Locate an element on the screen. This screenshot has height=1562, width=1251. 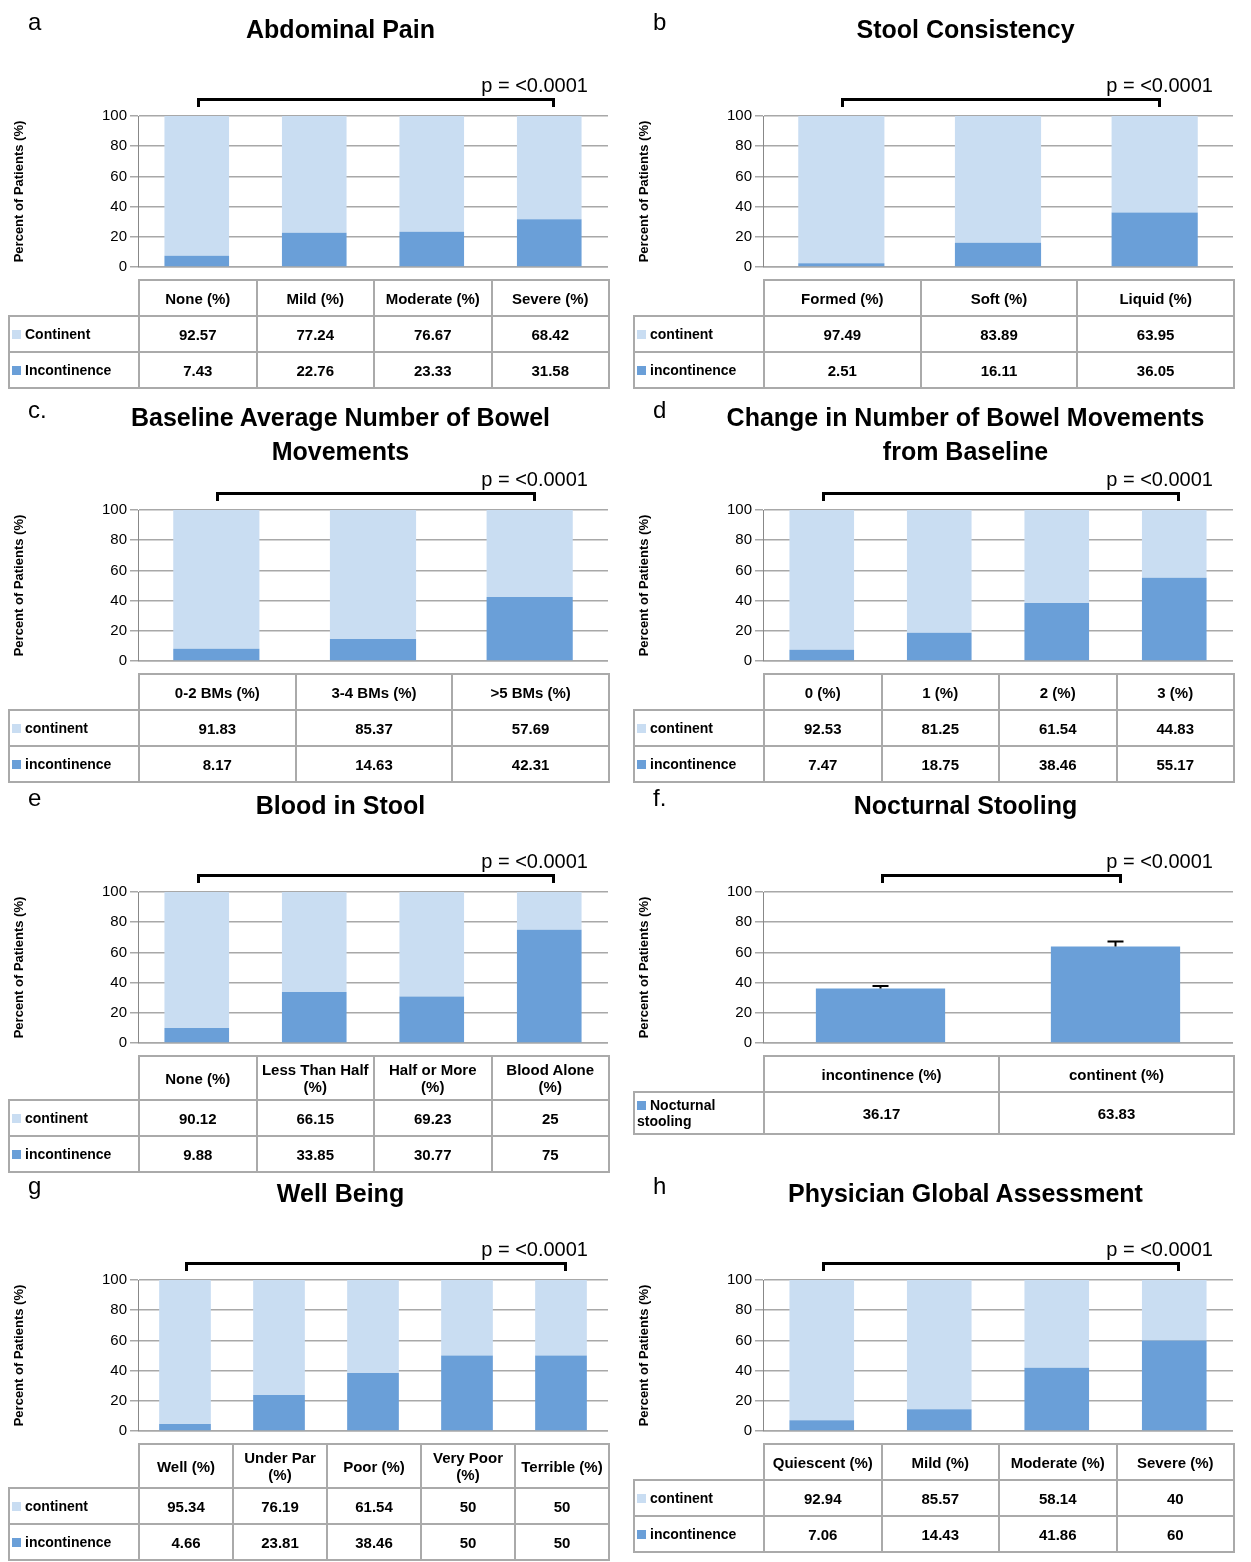
category-label: incontinence (%) is located at coordinates (881, 1074).